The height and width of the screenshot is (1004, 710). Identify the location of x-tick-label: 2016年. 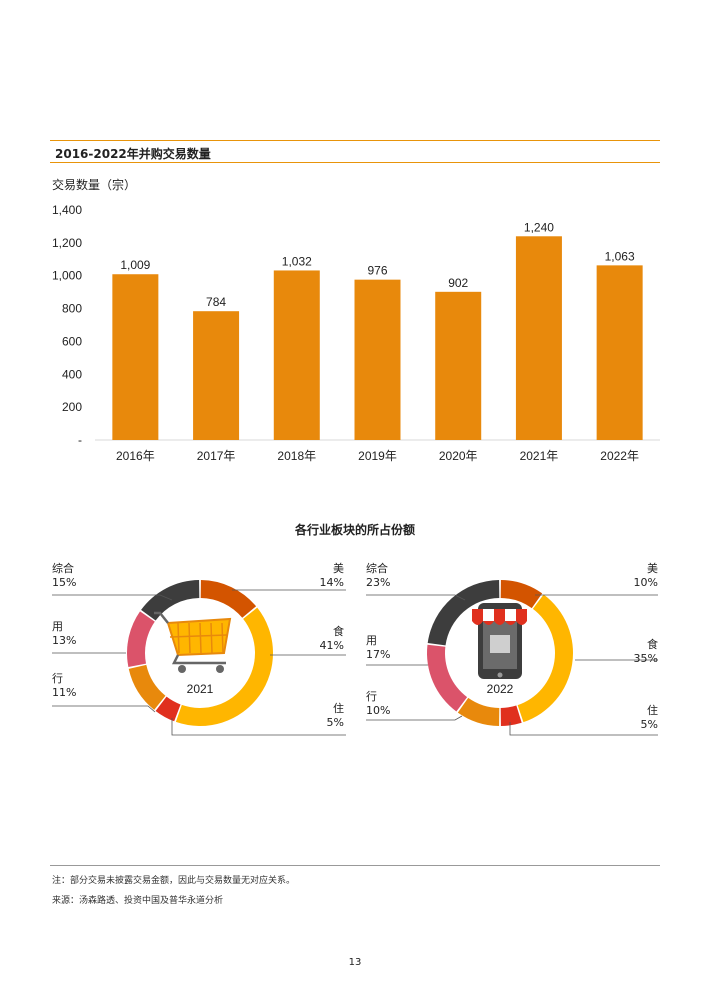
(135, 456).